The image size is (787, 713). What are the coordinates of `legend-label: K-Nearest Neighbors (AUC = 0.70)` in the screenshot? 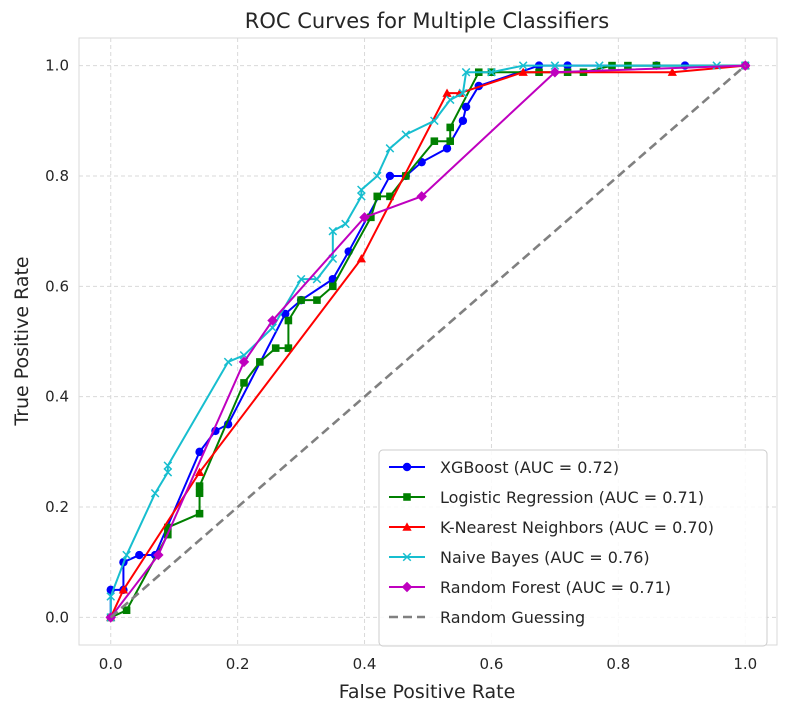 It's located at (577, 527).